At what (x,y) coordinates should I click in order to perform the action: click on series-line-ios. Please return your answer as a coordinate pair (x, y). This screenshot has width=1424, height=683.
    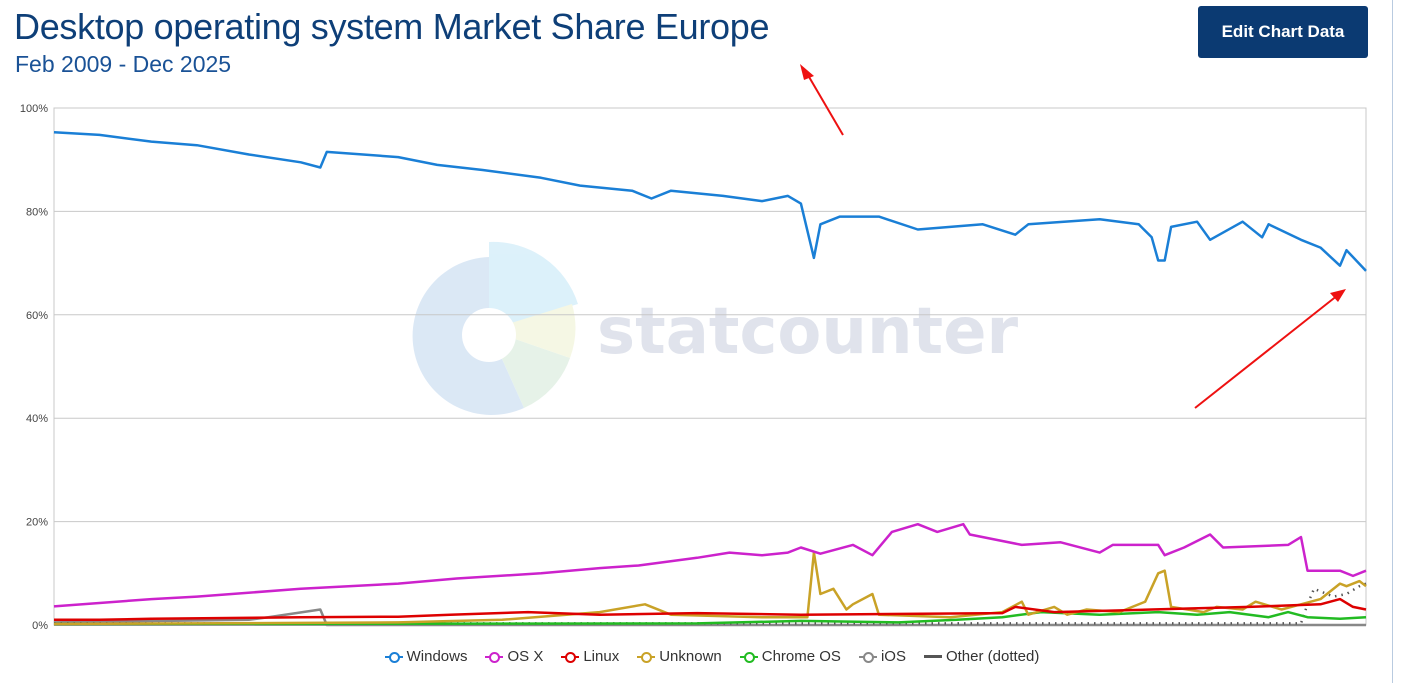
    Looking at the image, I should click on (709, 617).